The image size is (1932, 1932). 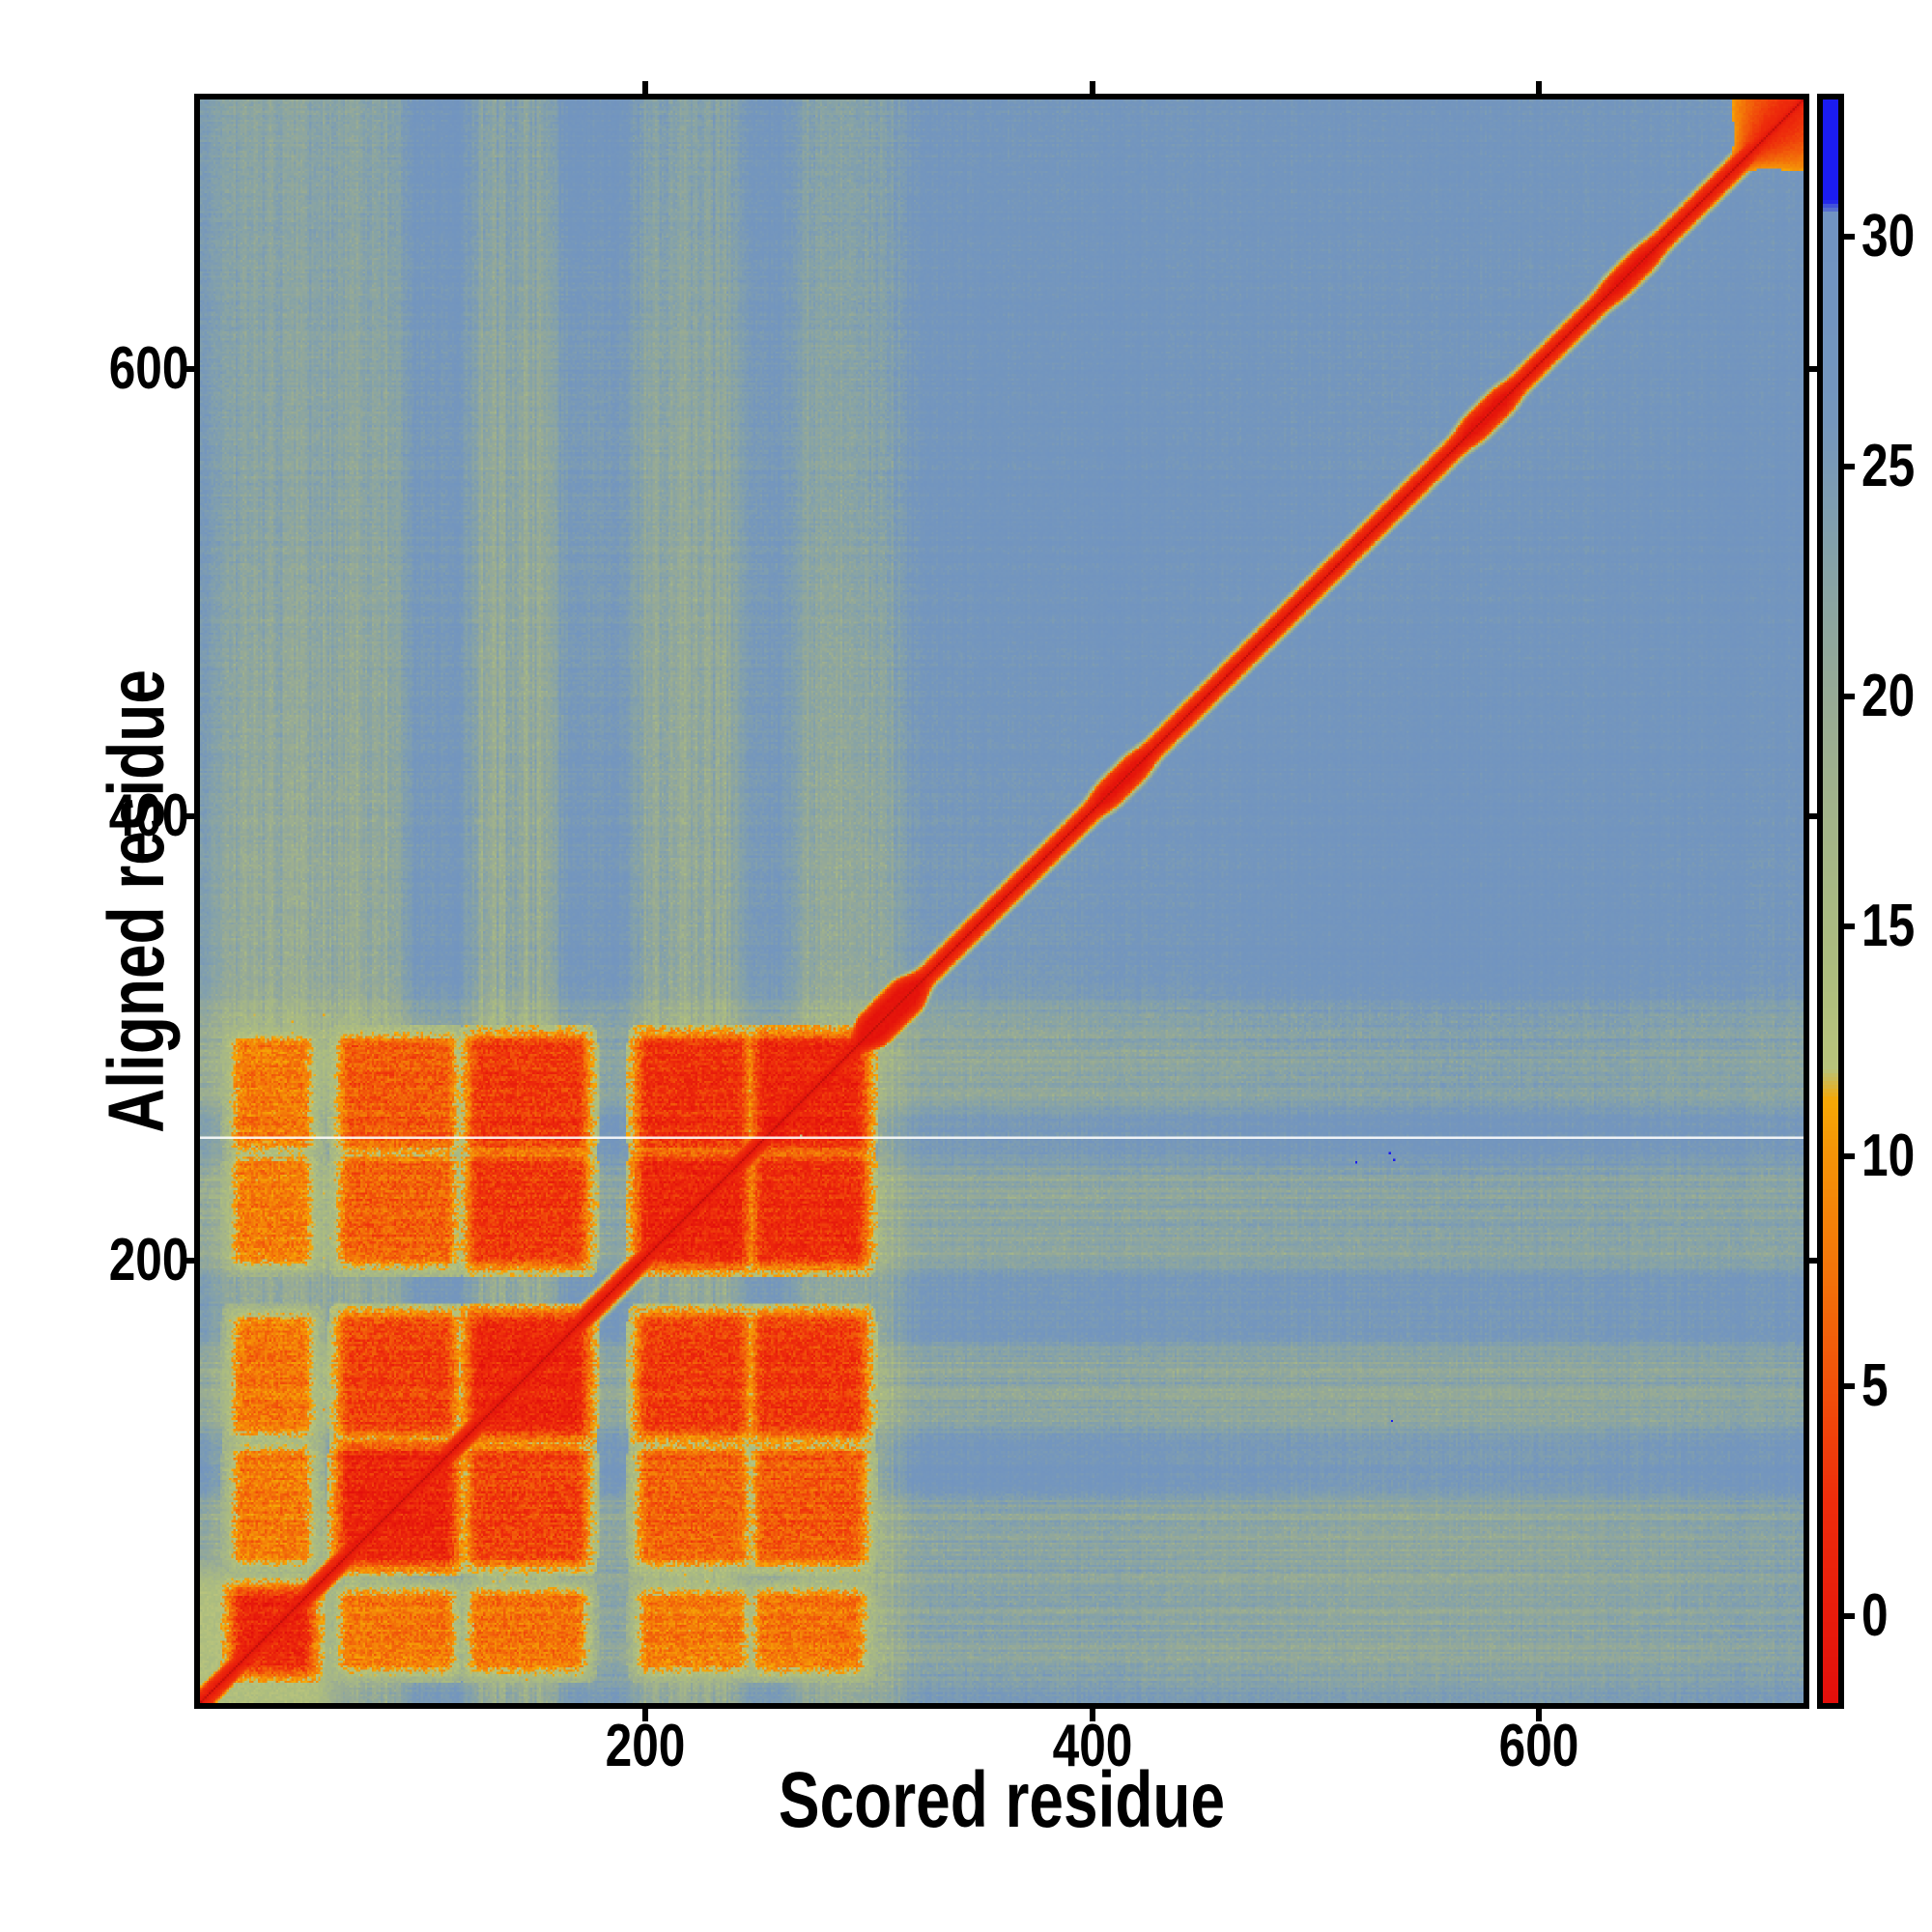 What do you see at coordinates (1888, 236) in the screenshot?
I see `colorbar-label-30: 30` at bounding box center [1888, 236].